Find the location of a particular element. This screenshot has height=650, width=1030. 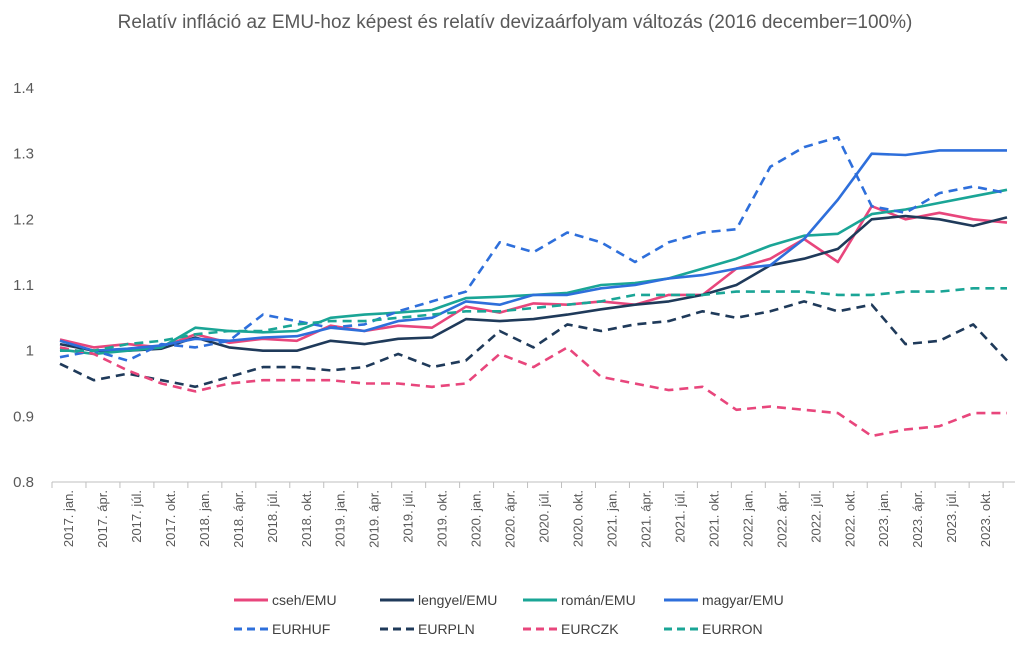

legend-label-eurhuf: EURHUF is located at coordinates (301, 629).